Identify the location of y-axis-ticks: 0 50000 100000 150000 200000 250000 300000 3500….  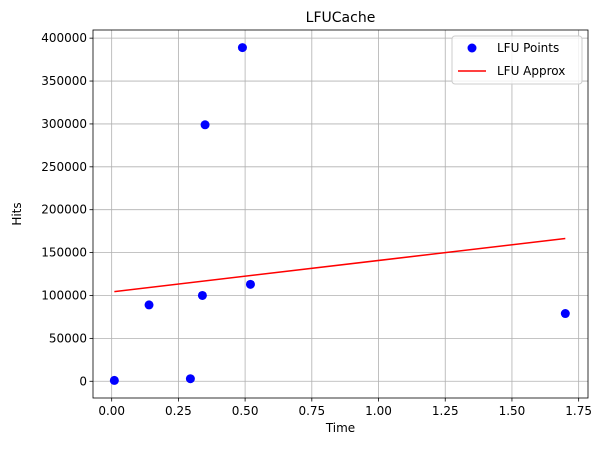
(67, 209).